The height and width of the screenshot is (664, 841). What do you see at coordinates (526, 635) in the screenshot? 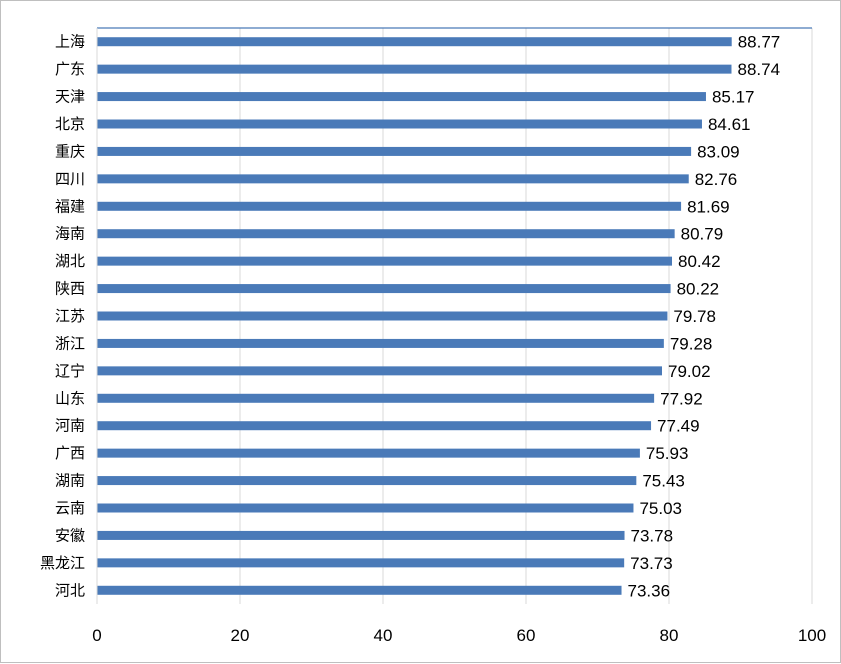
I see `x-tick-label: 60` at bounding box center [526, 635].